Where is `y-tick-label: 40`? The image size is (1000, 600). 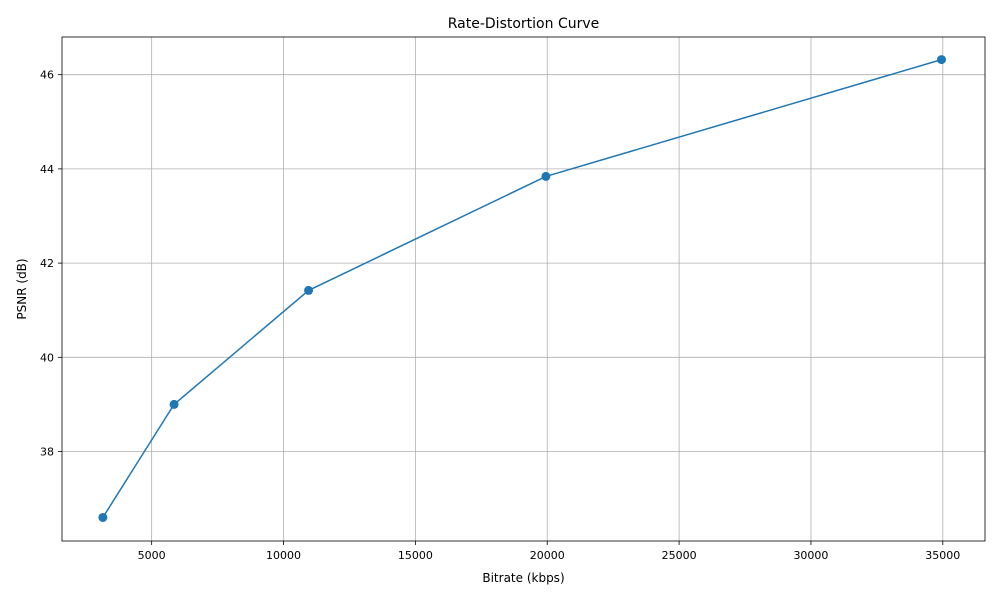 y-tick-label: 40 is located at coordinates (47, 357).